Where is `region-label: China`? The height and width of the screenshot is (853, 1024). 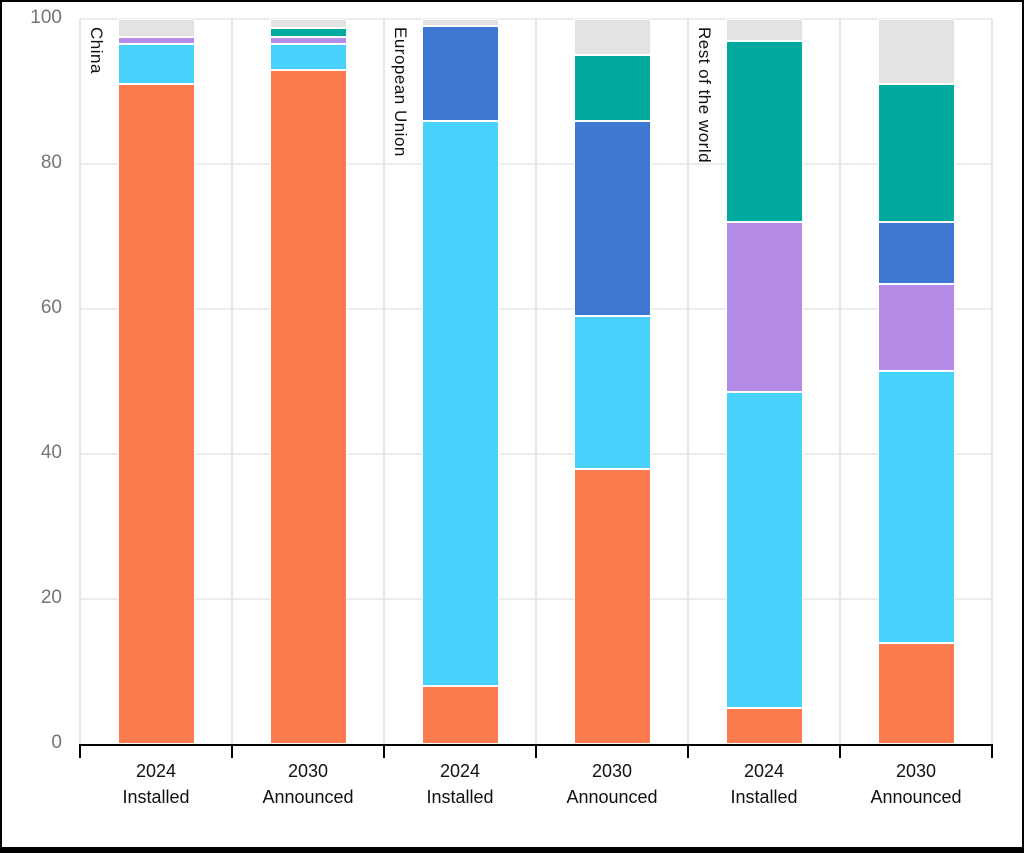
region-label: China is located at coordinates (96, 50).